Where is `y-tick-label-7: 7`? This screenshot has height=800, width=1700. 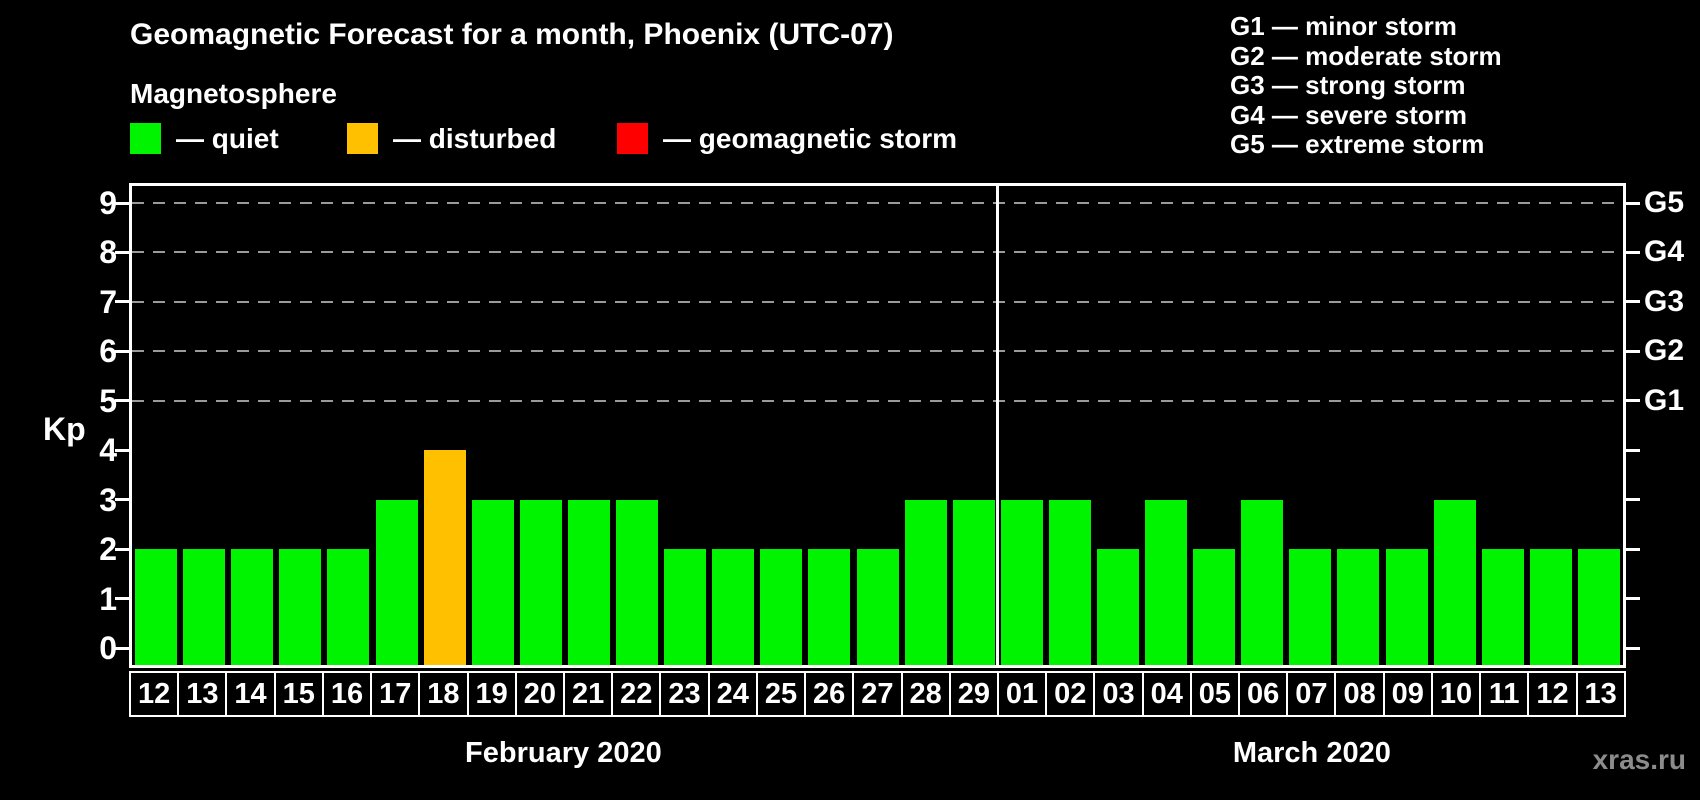
y-tick-label-7: 7 is located at coordinates (108, 301).